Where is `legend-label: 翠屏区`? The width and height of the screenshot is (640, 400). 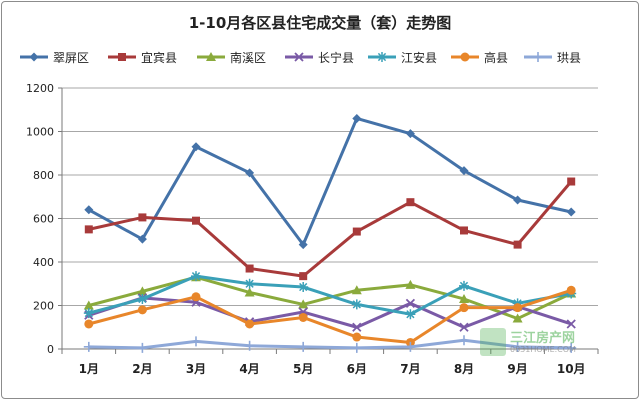
legend-label: 翠屏区 is located at coordinates (71, 58).